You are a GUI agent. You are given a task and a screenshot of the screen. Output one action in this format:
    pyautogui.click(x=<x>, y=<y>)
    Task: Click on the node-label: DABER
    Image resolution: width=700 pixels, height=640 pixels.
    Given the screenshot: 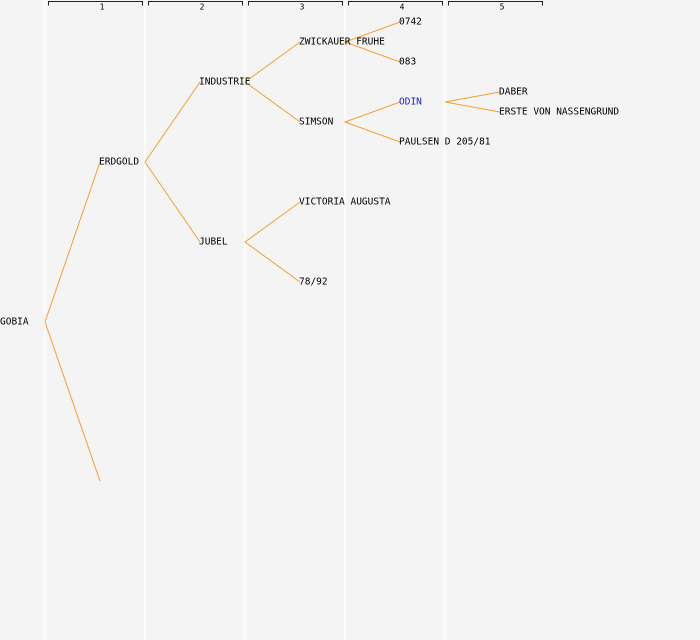 What is the action you would take?
    pyautogui.click(x=513, y=92)
    